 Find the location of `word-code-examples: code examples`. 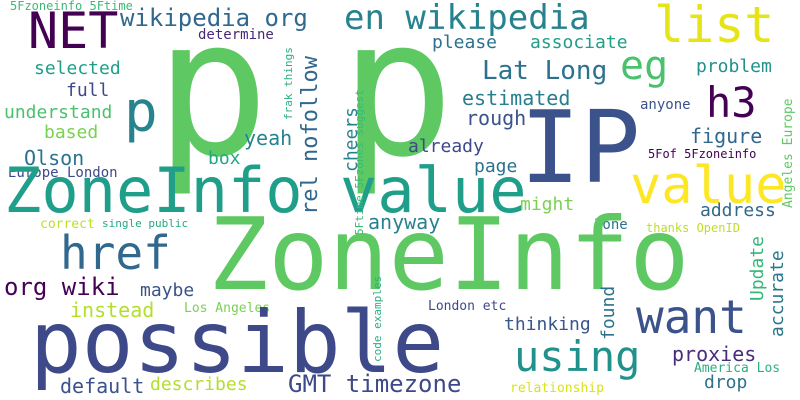

word-code-examples: code examples is located at coordinates (377, 318).